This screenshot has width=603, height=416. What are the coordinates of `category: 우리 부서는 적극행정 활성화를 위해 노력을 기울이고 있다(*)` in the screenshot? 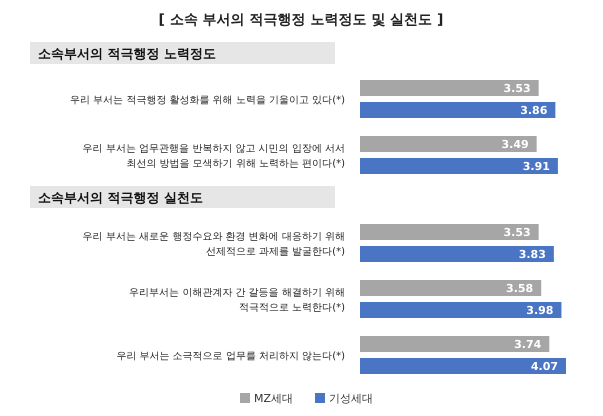 It's located at (207, 100).